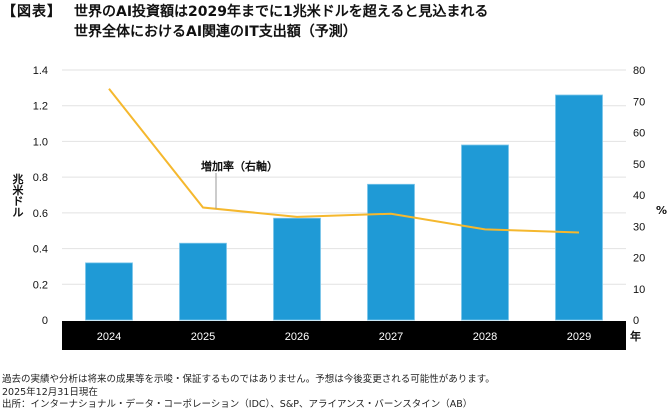  I want to click on x-axis-unit-label: 年, so click(635, 336).